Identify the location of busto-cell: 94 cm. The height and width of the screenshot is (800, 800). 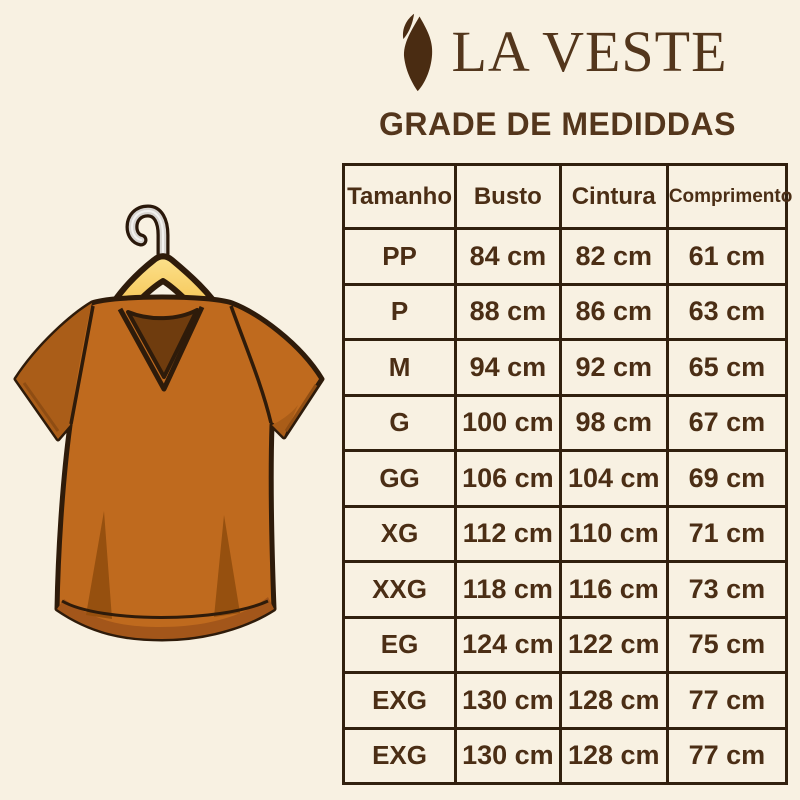
(508, 367).